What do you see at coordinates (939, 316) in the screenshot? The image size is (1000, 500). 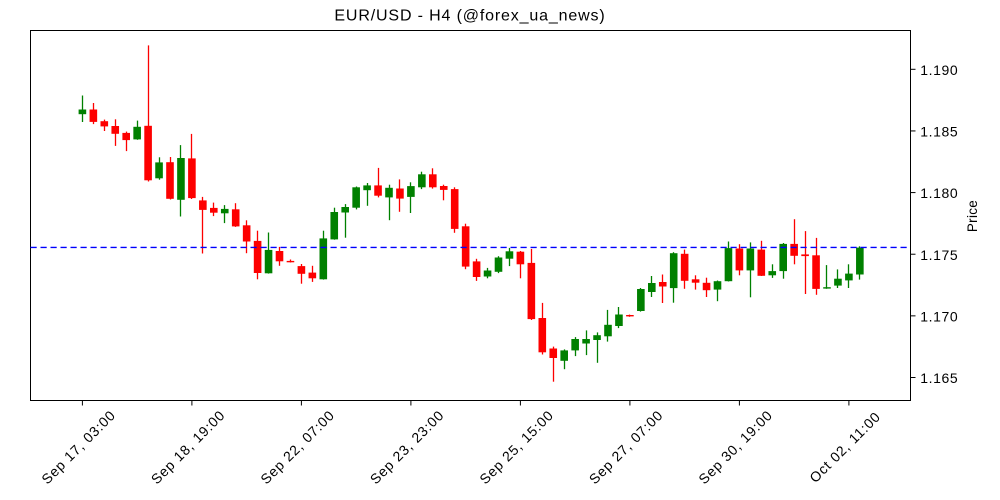 I see `svg-text: 1.170` at bounding box center [939, 316].